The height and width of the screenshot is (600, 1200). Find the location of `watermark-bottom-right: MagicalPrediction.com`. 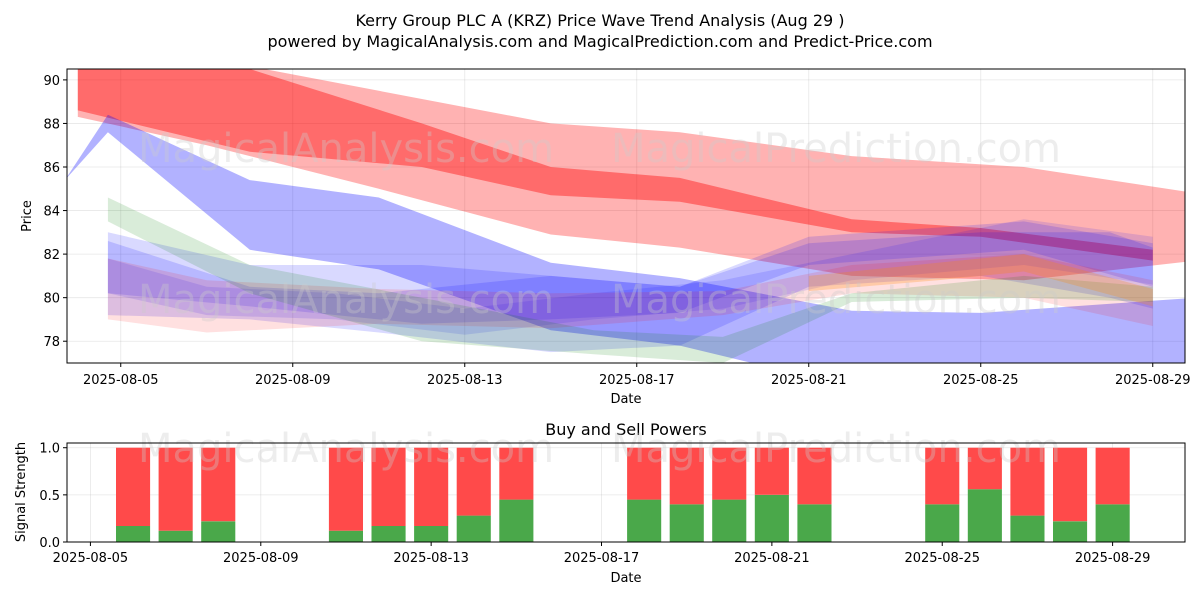

watermark-bottom-right: MagicalPrediction.com is located at coordinates (836, 449).